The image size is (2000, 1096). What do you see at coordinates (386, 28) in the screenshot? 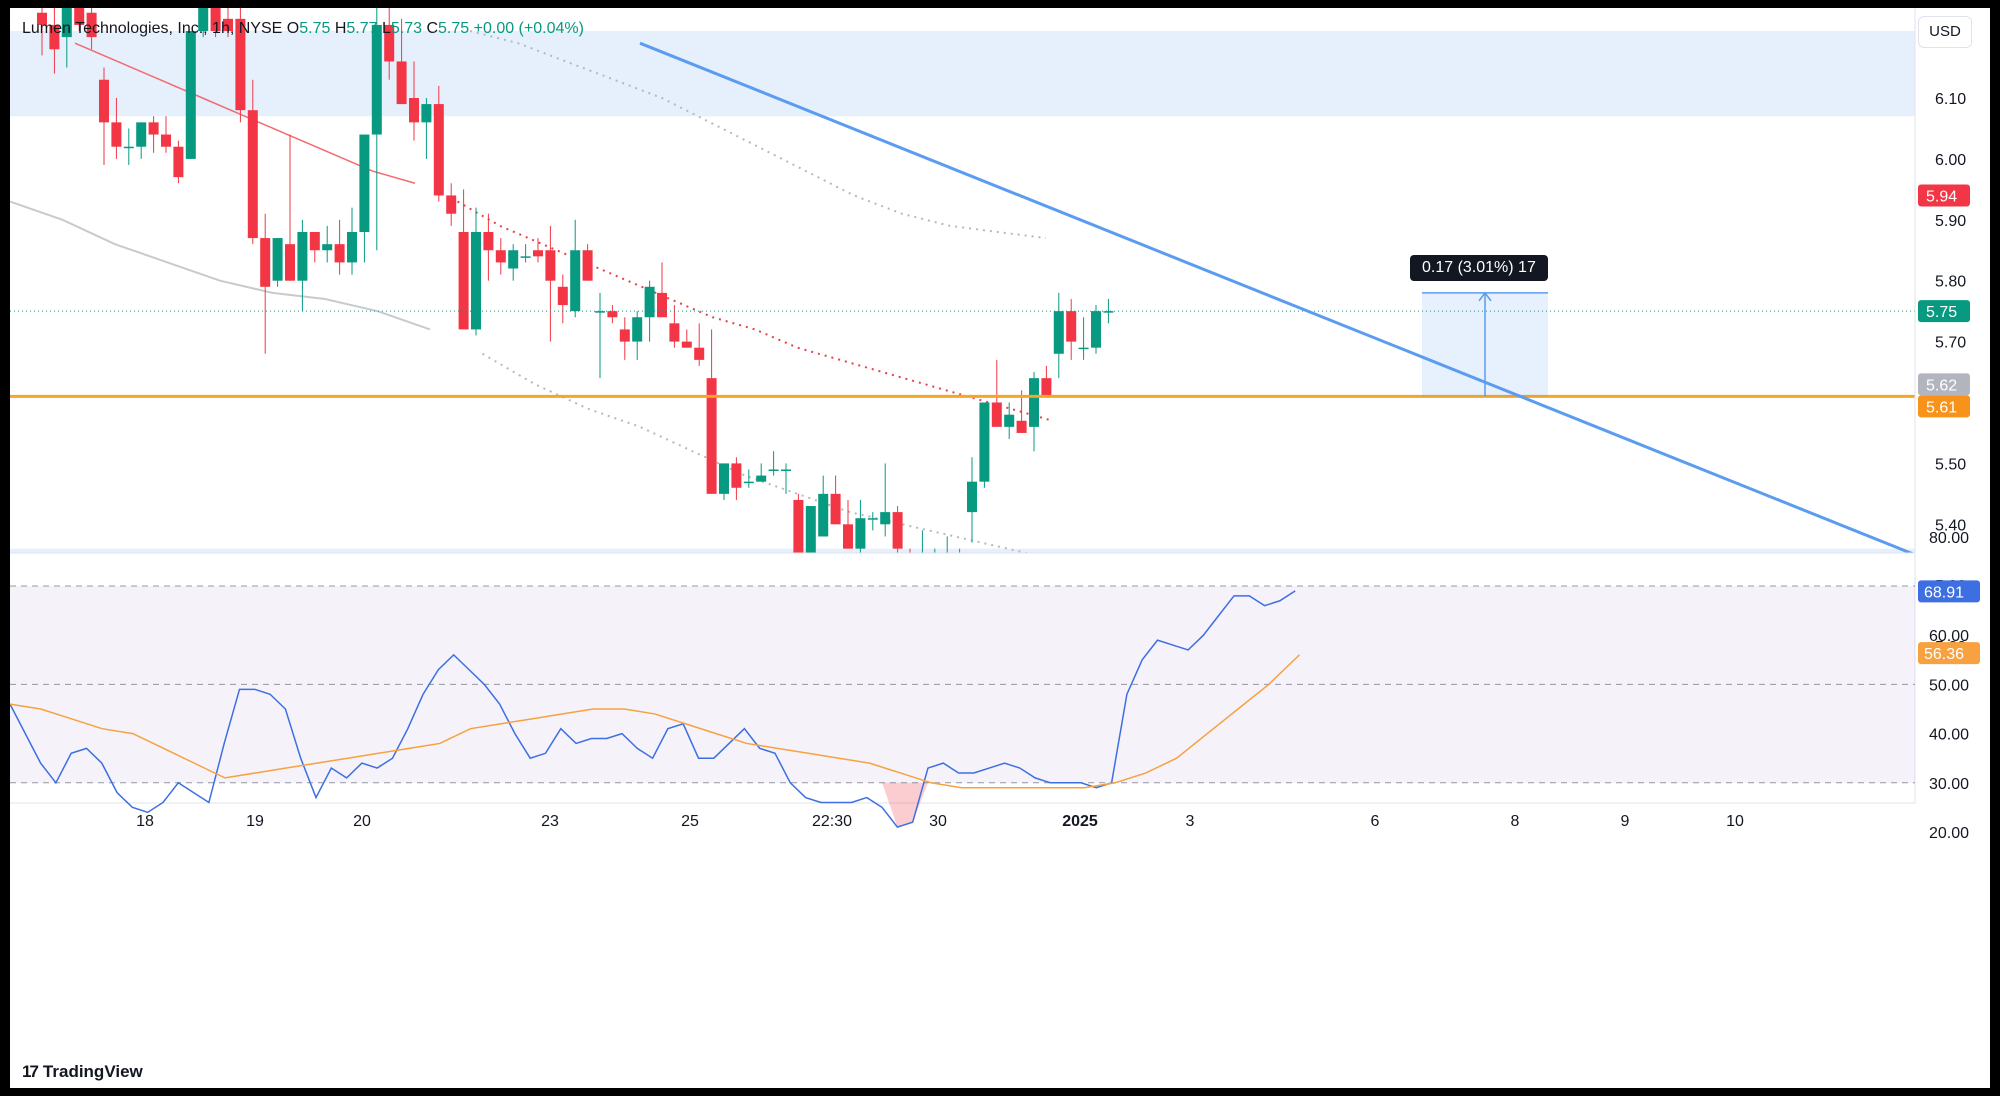
I see `low-label: L` at bounding box center [386, 28].